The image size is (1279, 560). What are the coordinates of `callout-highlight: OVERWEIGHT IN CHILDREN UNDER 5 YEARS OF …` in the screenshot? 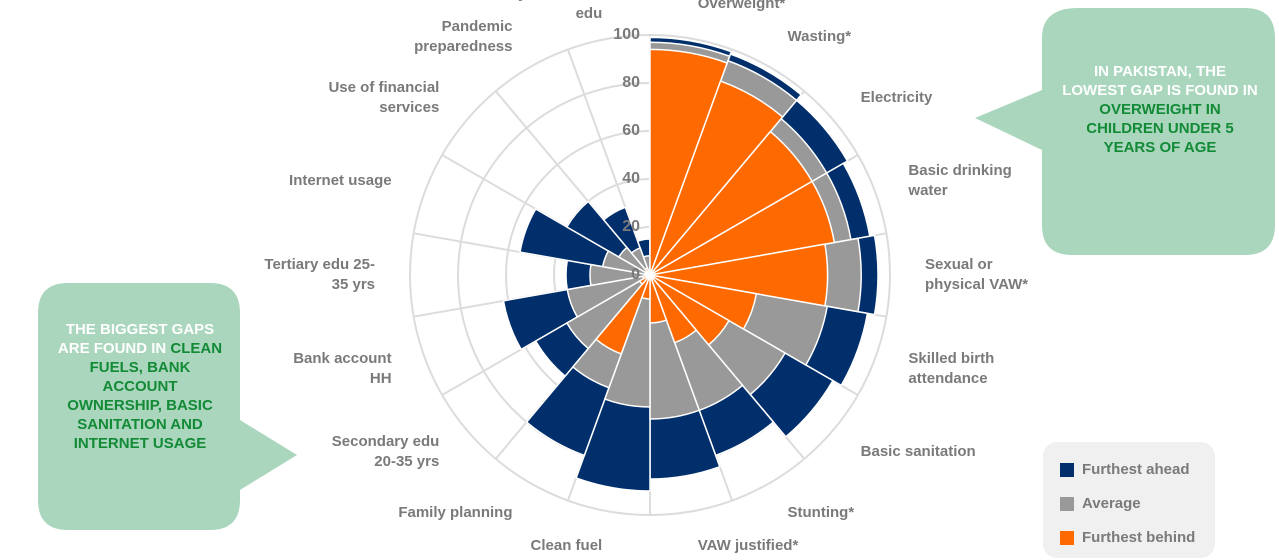 It's located at (1160, 128).